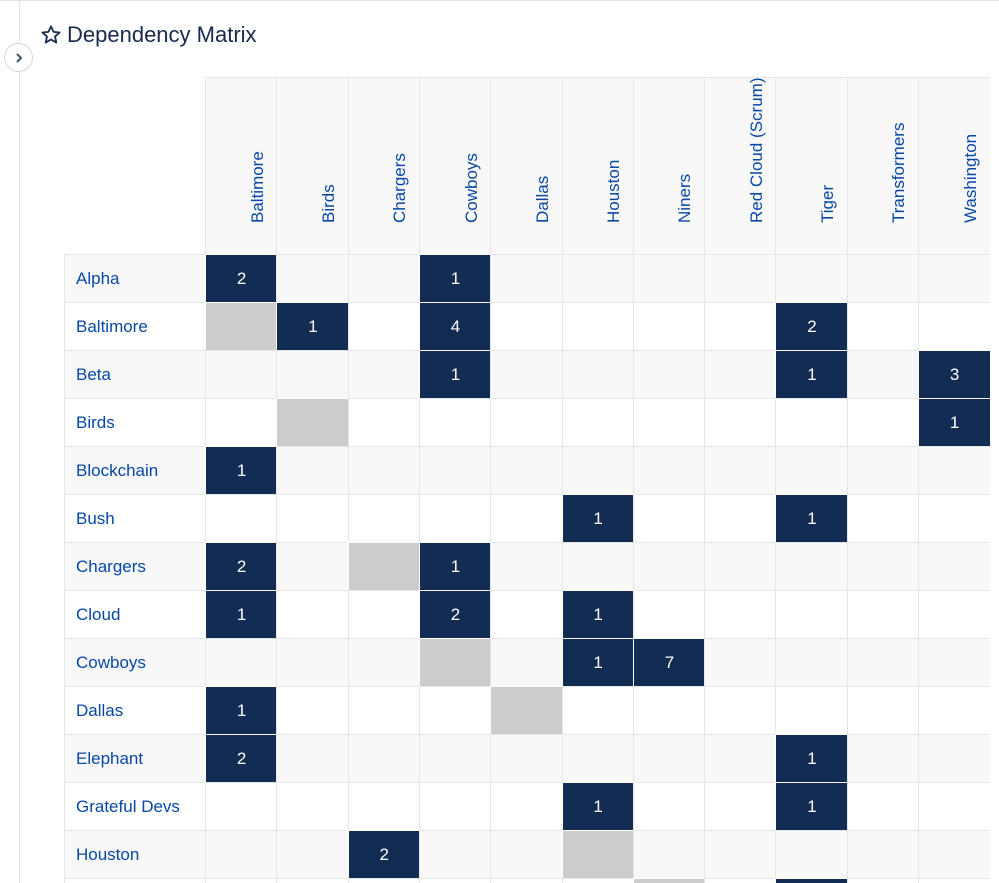 The width and height of the screenshot is (999, 883). What do you see at coordinates (954, 374) in the screenshot?
I see `matrix-cell-dependency: 3` at bounding box center [954, 374].